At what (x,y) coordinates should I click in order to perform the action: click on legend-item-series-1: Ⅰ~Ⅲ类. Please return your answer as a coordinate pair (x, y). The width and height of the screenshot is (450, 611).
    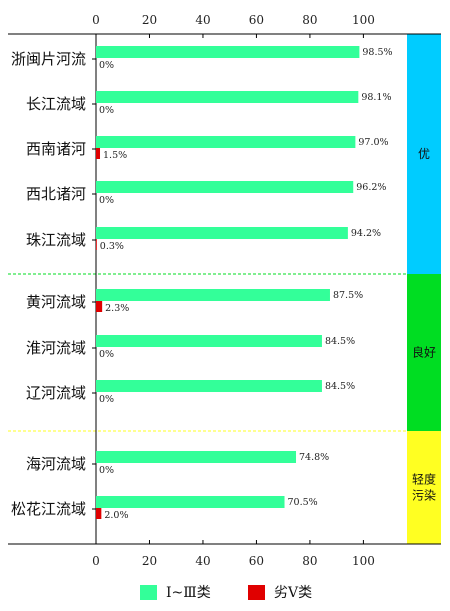
    Looking at the image, I should click on (175, 592).